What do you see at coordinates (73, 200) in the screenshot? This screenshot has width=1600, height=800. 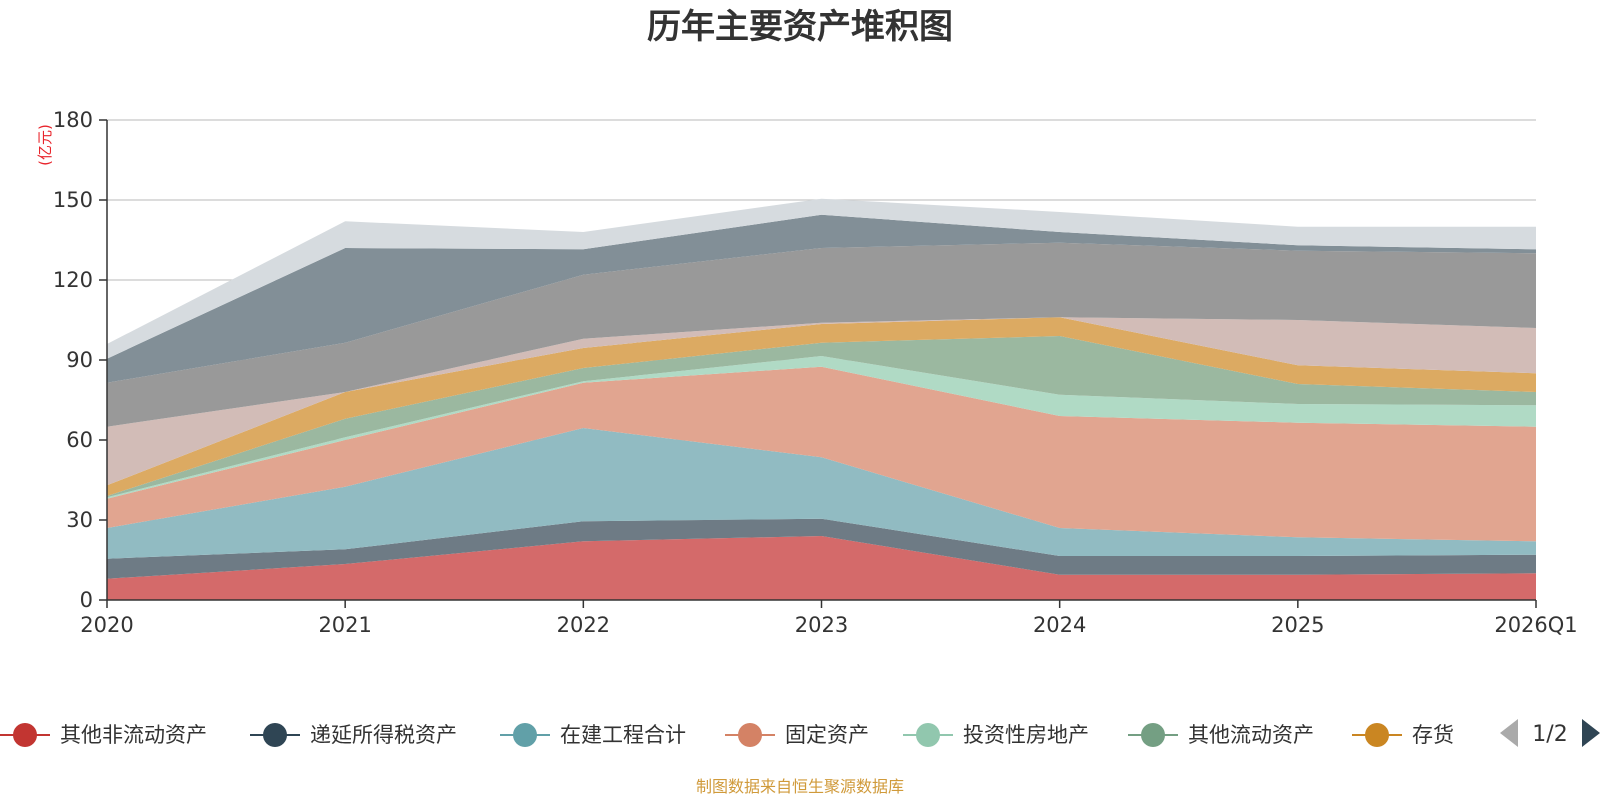 I see `y-tick-label: 150` at bounding box center [73, 200].